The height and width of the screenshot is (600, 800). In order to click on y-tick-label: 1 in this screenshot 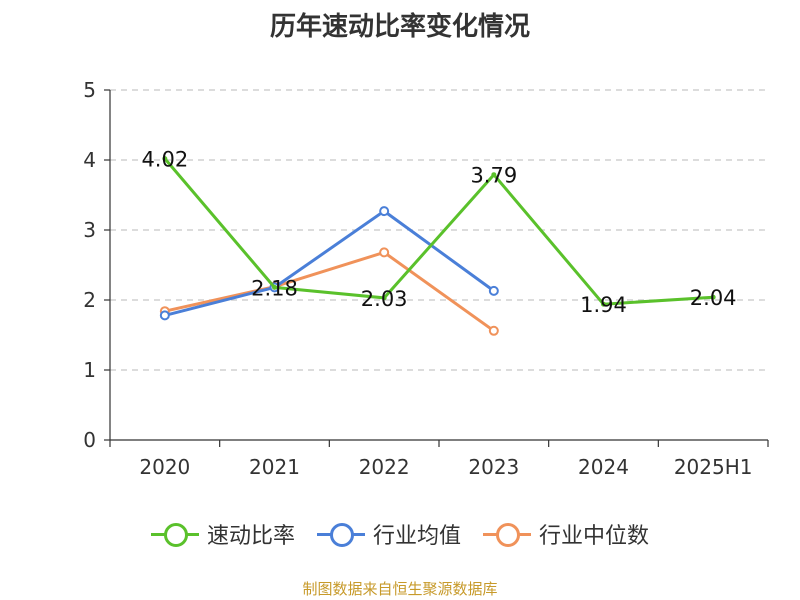, I will do `click(89, 370)`.